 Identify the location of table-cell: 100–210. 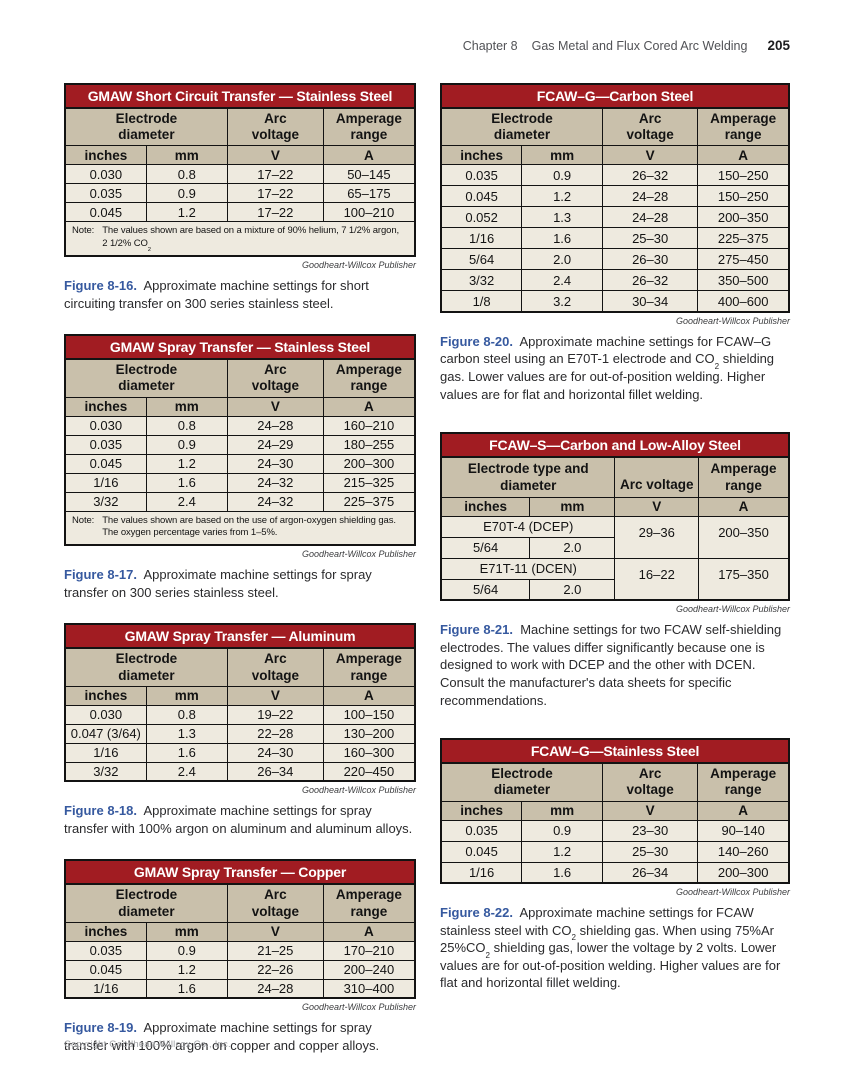
(369, 212).